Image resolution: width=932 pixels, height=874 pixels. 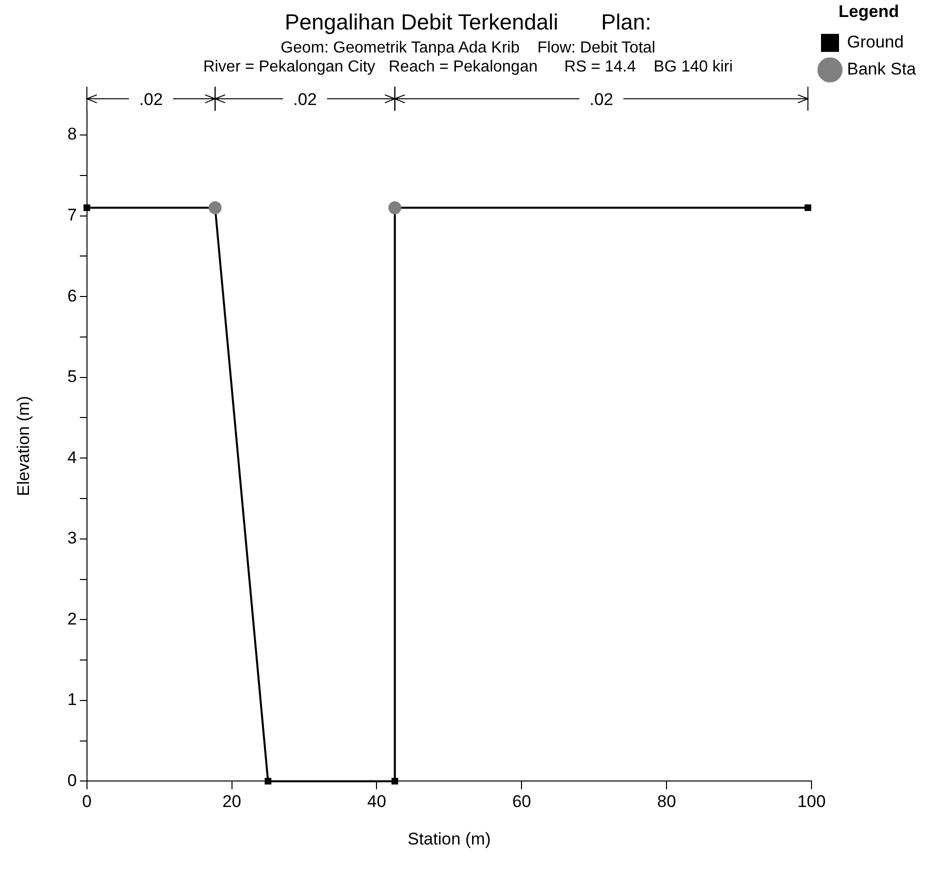 What do you see at coordinates (23, 446) in the screenshot?
I see `y-axis-title: Elevation (m)` at bounding box center [23, 446].